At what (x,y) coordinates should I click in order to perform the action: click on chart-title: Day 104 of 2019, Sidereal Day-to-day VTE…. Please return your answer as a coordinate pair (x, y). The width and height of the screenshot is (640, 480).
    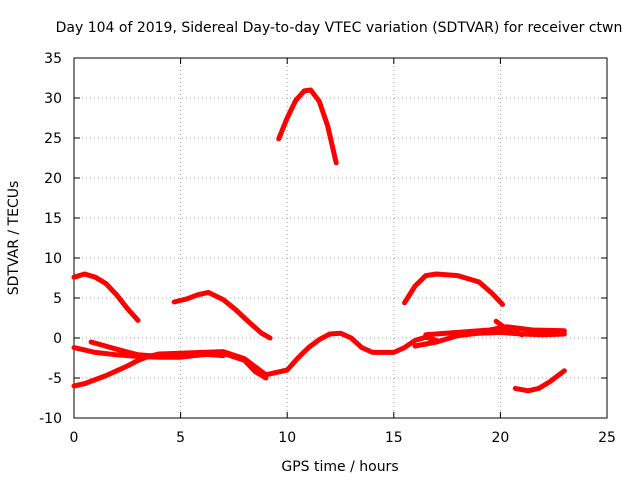
    Looking at the image, I should click on (339, 28).